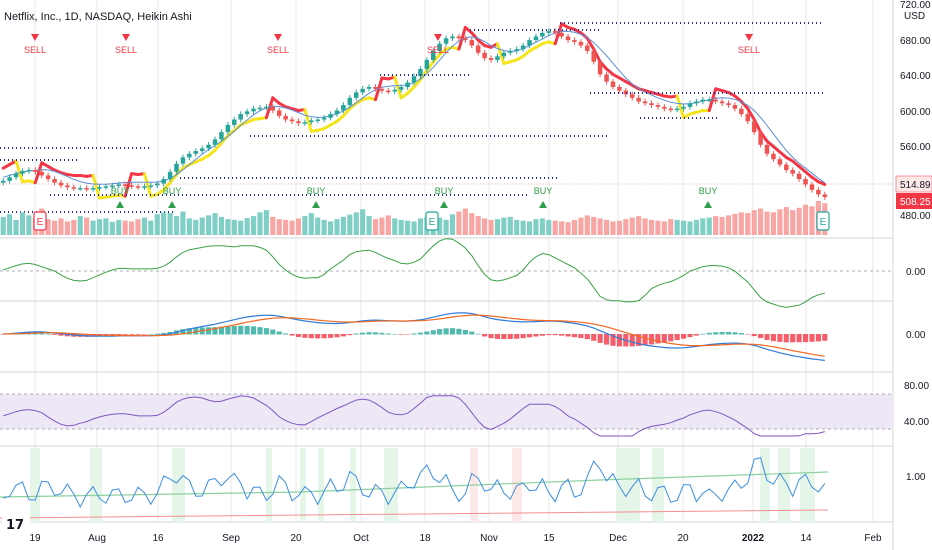  I want to click on logo-text: 17, so click(15, 525).